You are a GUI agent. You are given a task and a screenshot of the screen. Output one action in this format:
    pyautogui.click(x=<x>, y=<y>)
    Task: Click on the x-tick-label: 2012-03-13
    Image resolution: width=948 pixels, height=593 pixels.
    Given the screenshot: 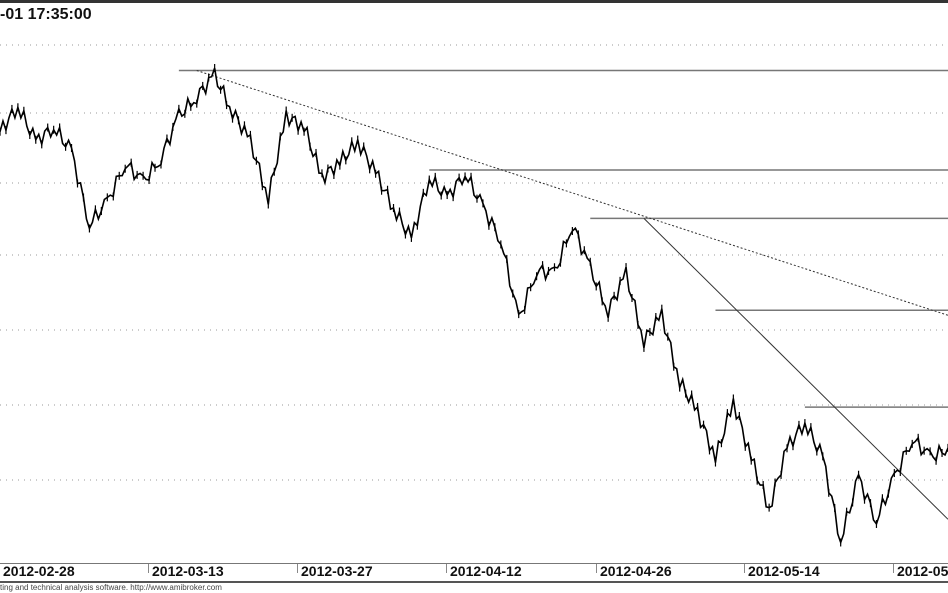 What is the action you would take?
    pyautogui.click(x=186, y=571)
    